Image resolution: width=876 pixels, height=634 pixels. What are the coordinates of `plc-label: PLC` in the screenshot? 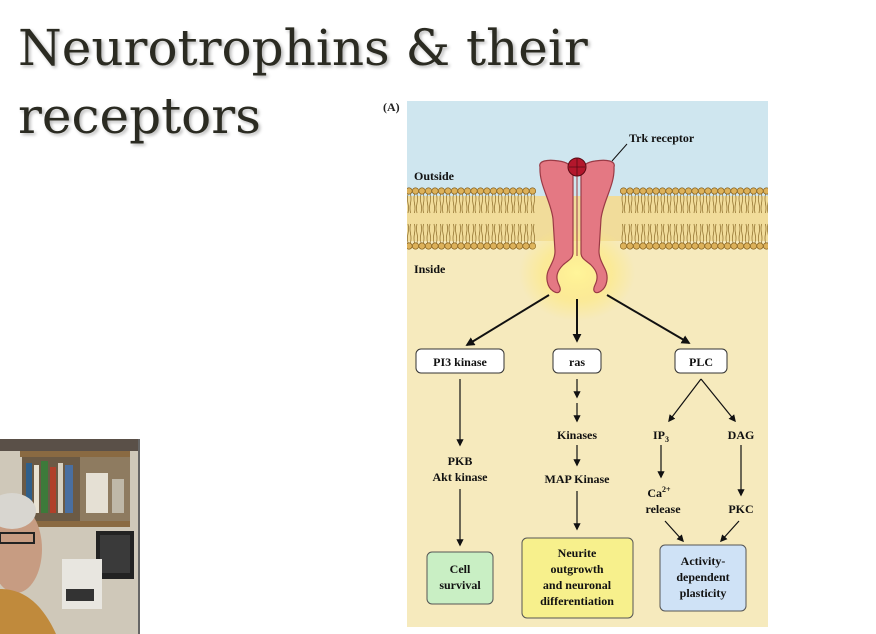 It's located at (701, 362).